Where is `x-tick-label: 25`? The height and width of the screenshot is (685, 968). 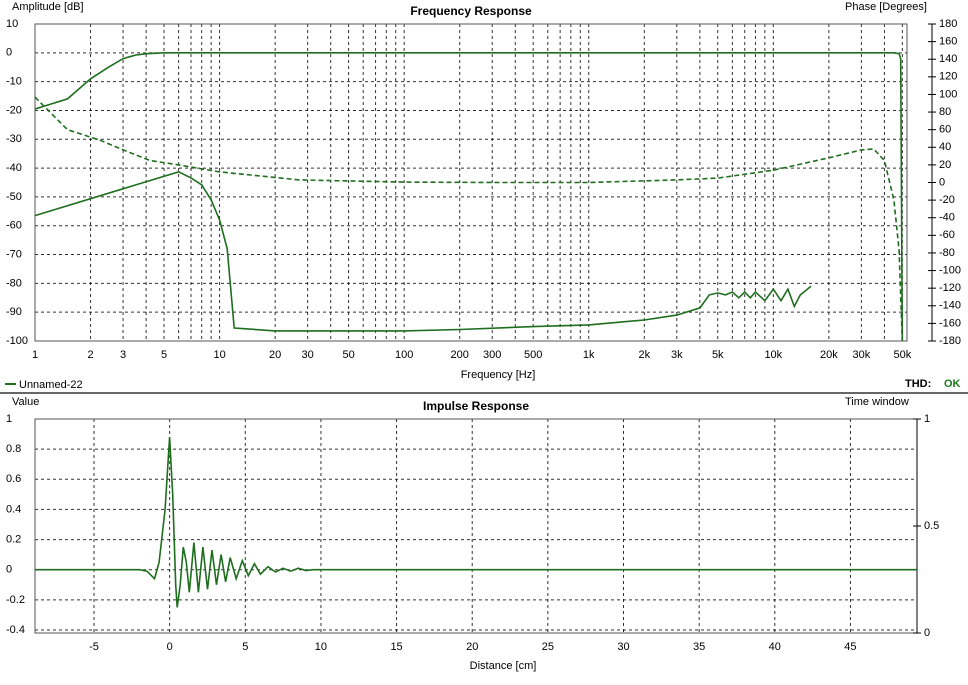
x-tick-label: 25 is located at coordinates (548, 647).